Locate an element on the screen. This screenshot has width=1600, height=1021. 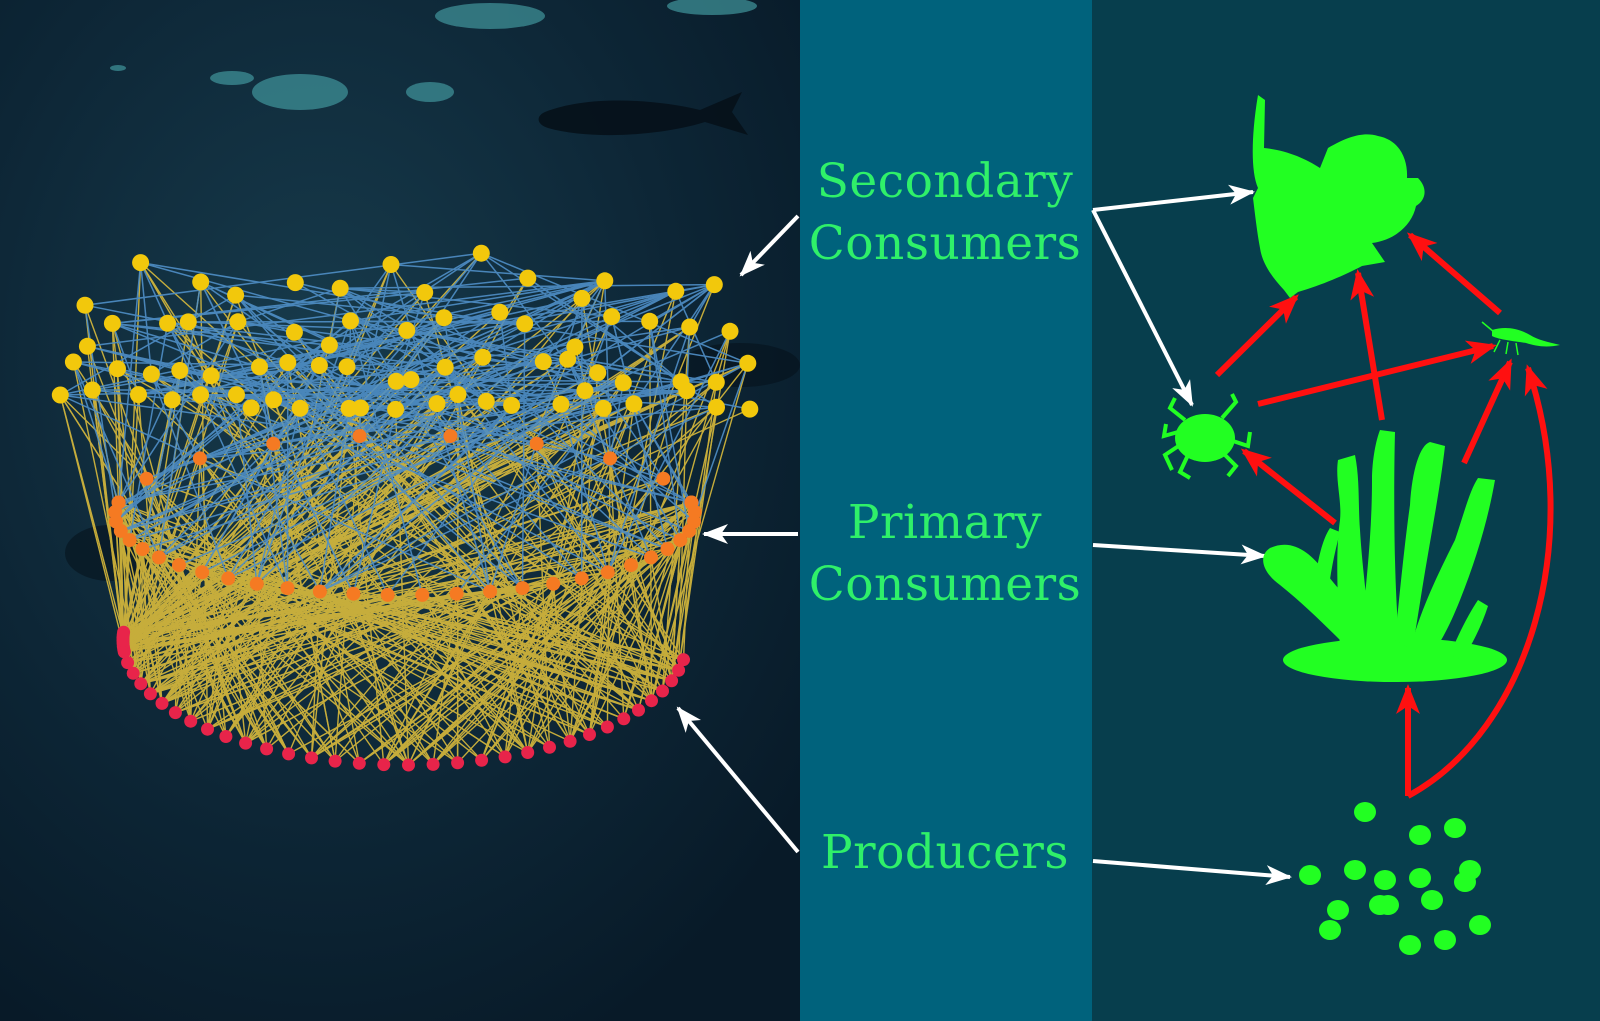
producer-nodes is located at coordinates (403, 698).